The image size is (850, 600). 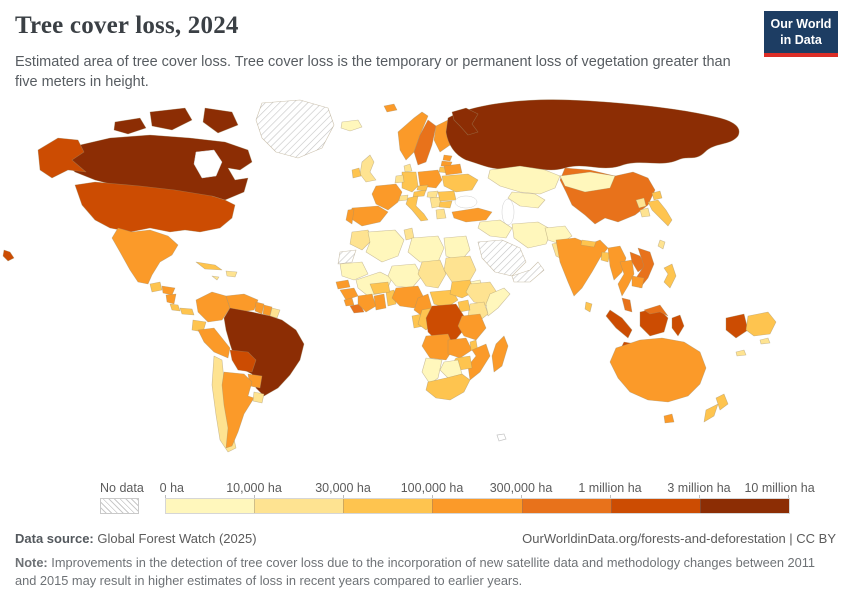 I want to click on country-germany, so click(x=410, y=182).